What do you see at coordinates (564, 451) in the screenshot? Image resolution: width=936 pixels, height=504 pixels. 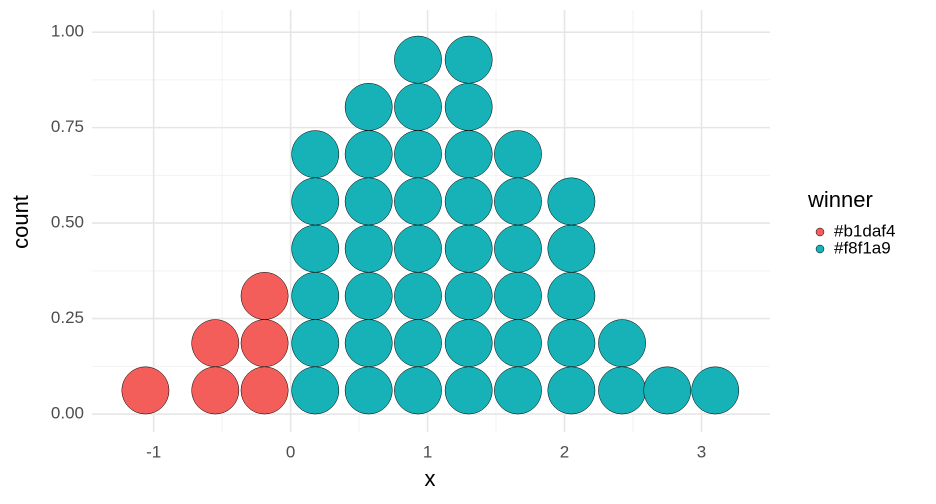 I see `x-tick-label: 2` at bounding box center [564, 451].